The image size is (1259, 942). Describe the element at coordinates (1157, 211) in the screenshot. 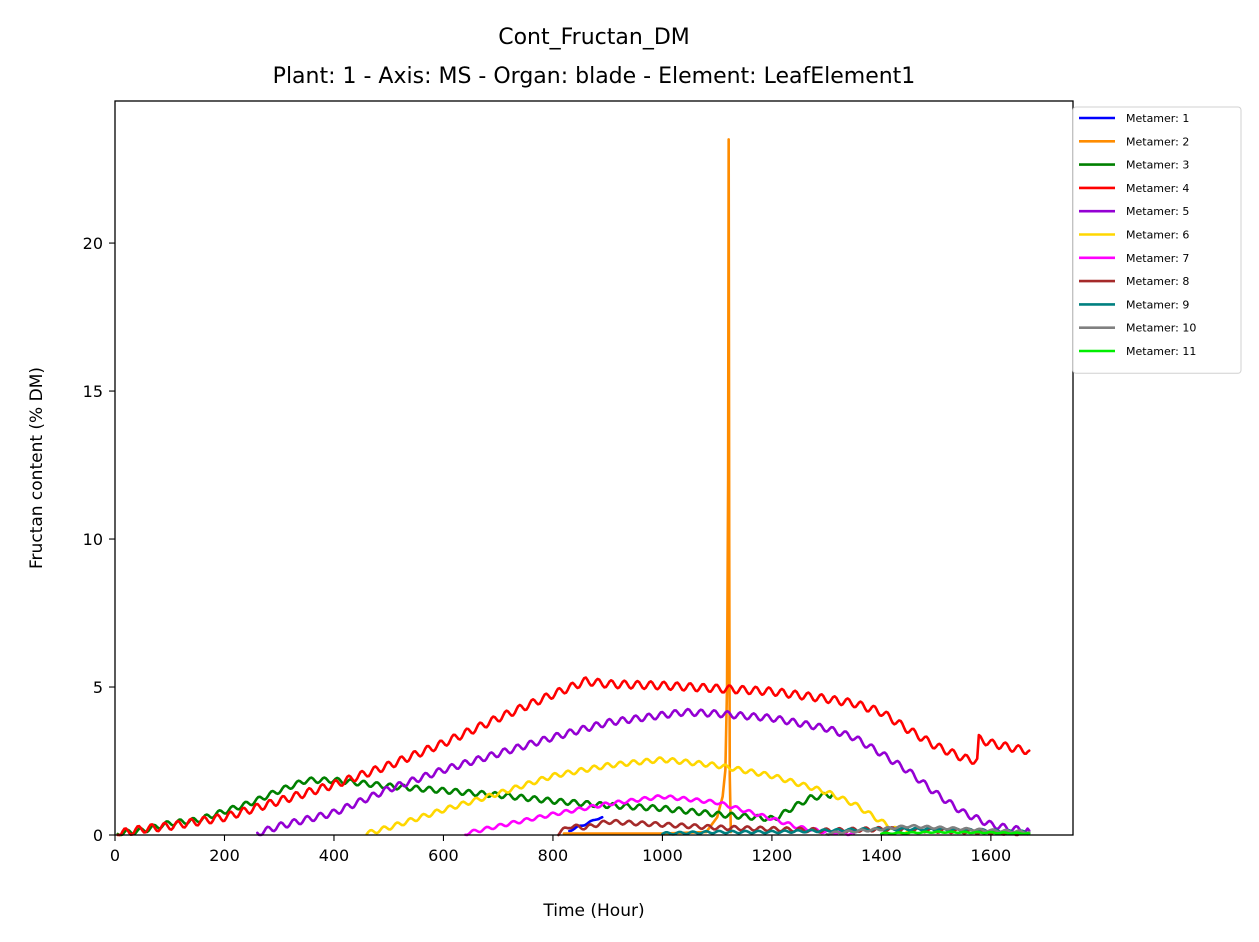

I see `legend-label: Metamer: 5` at that location.